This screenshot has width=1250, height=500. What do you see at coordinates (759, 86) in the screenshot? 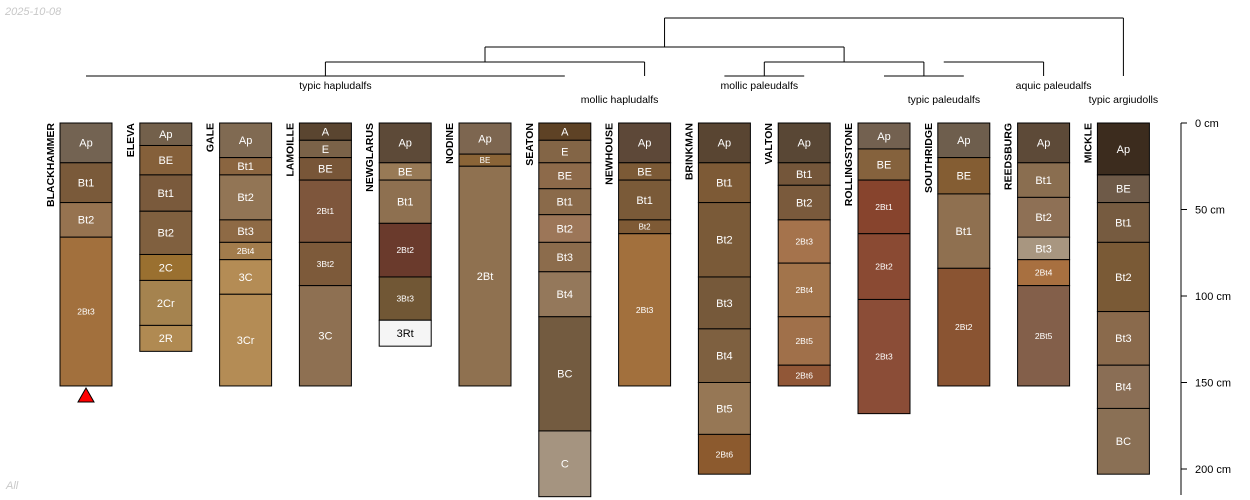
I see `group-label: mollic paleudalfs` at bounding box center [759, 86].